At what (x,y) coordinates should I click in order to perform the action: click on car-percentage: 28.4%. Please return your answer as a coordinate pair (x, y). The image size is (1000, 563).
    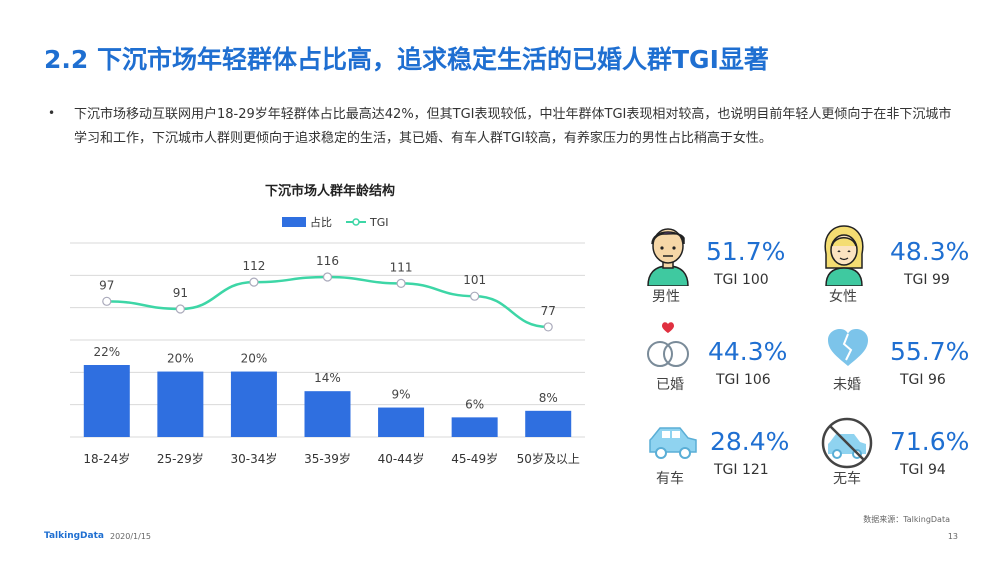
    Looking at the image, I should click on (750, 441).